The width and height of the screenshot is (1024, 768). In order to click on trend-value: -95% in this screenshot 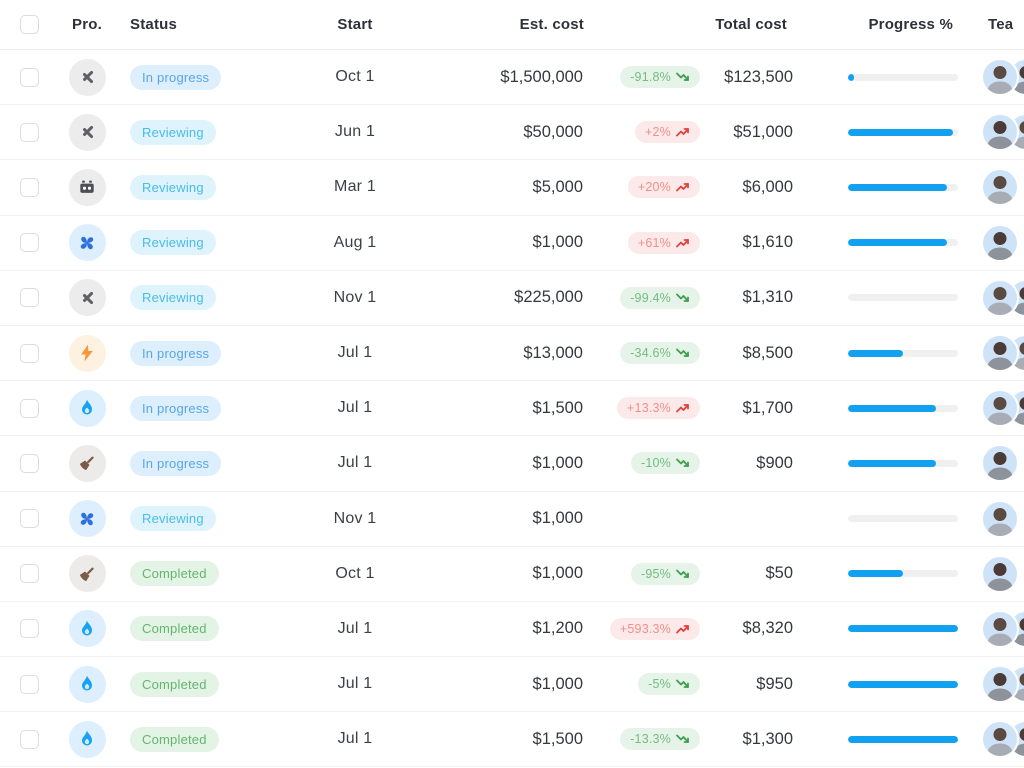, I will do `click(656, 573)`.